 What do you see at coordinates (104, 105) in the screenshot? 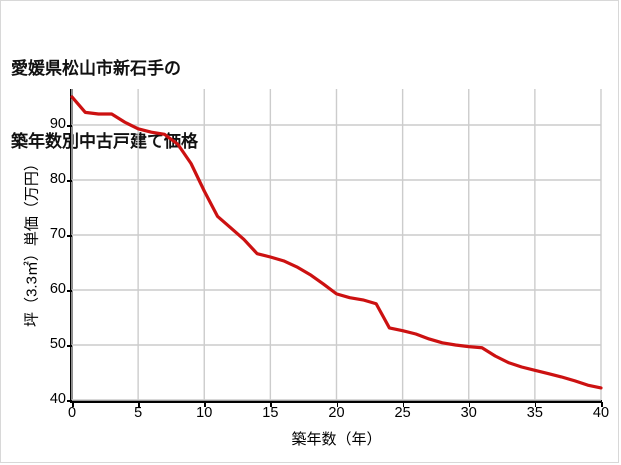
I see `chart-title: 愛媛県松山市新石手の 築年数別中古戸建て価格` at bounding box center [104, 105].